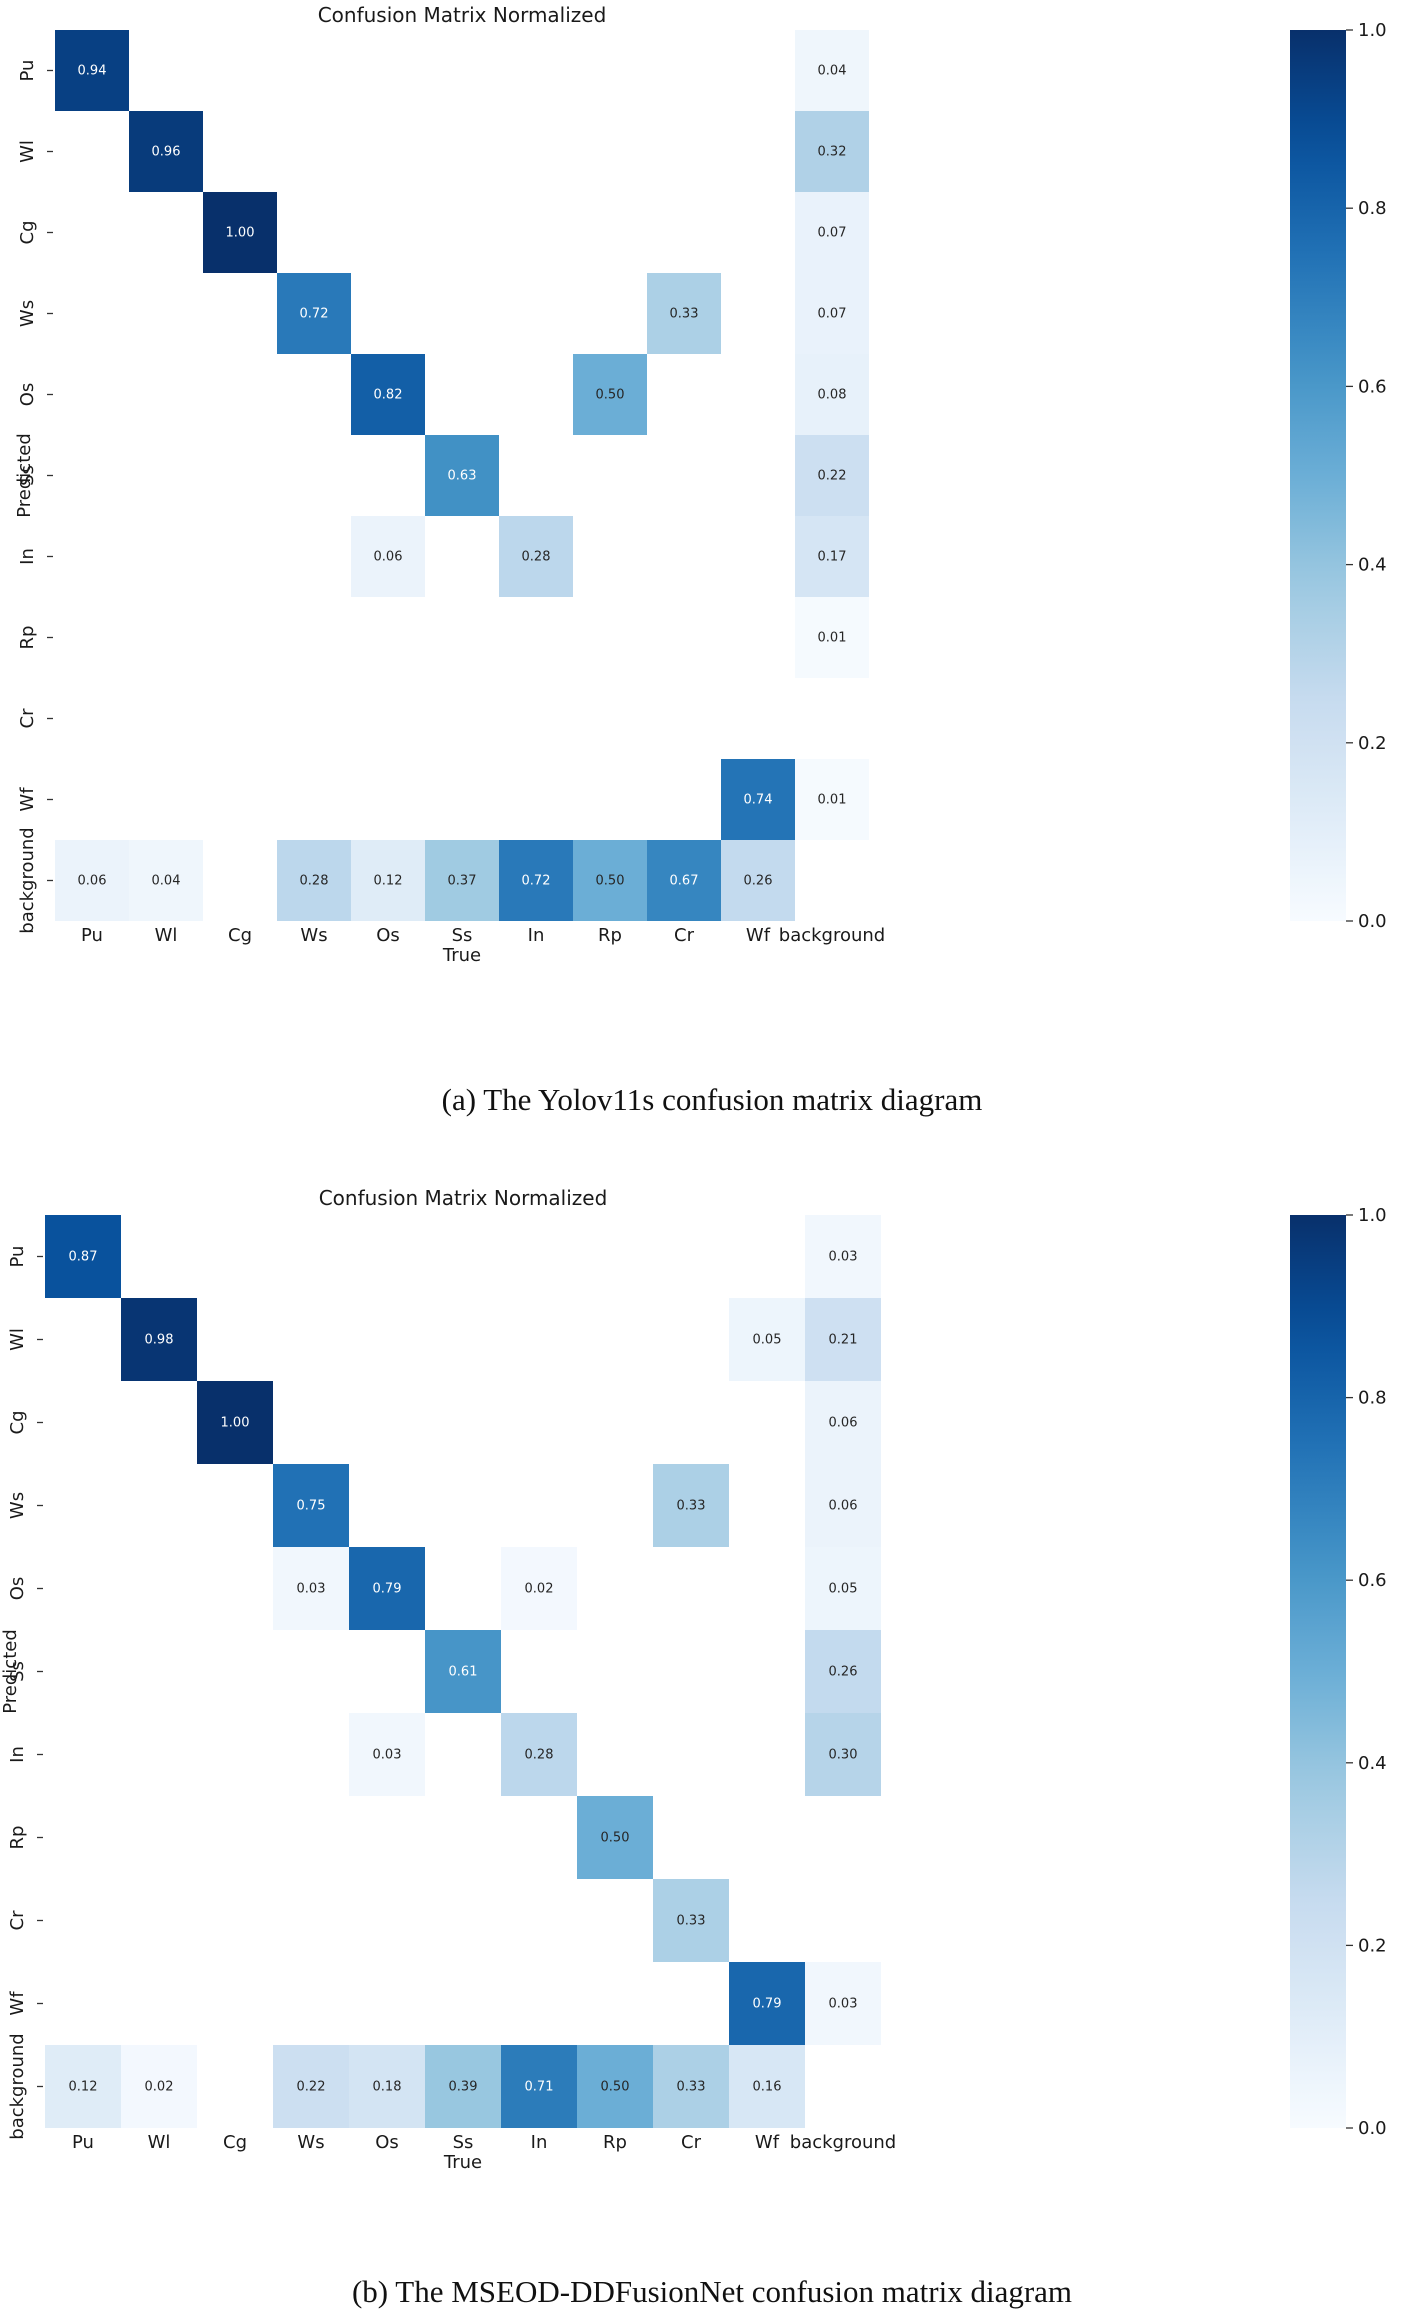  I want to click on x-tick-label: Wl, so click(166, 935).